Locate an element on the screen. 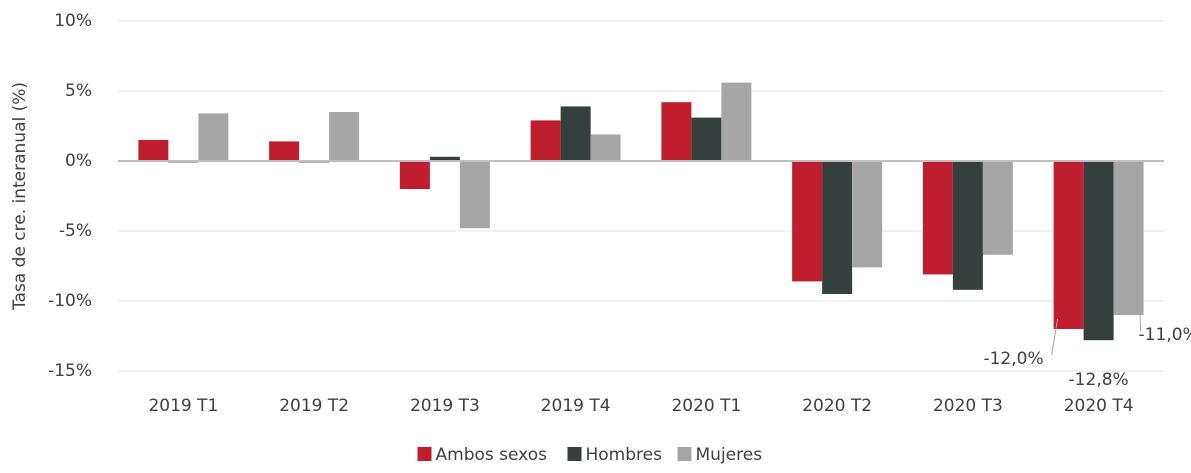 This screenshot has width=1191, height=473. data-label: -12,0% is located at coordinates (1013, 359).